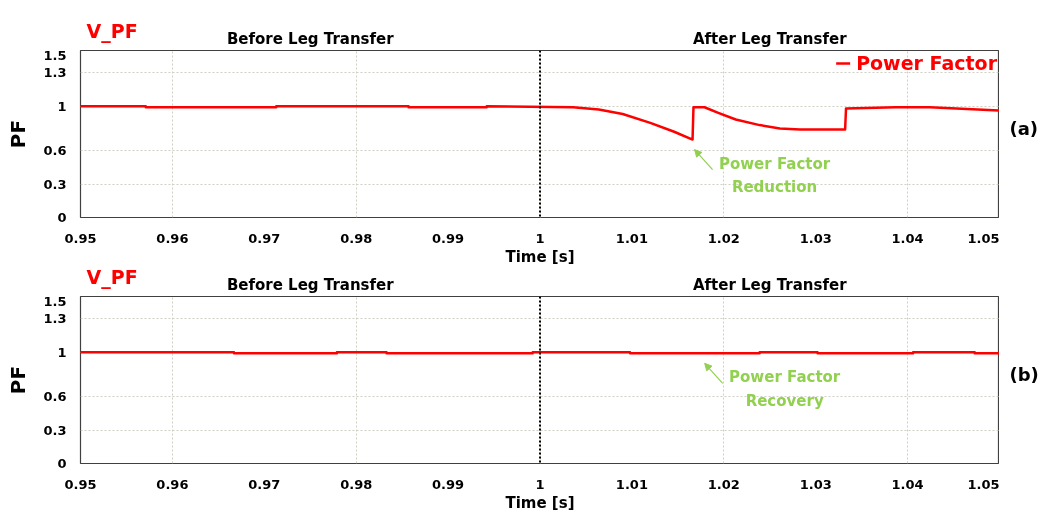  I want to click on legend-label: Power Factor, so click(926, 63).